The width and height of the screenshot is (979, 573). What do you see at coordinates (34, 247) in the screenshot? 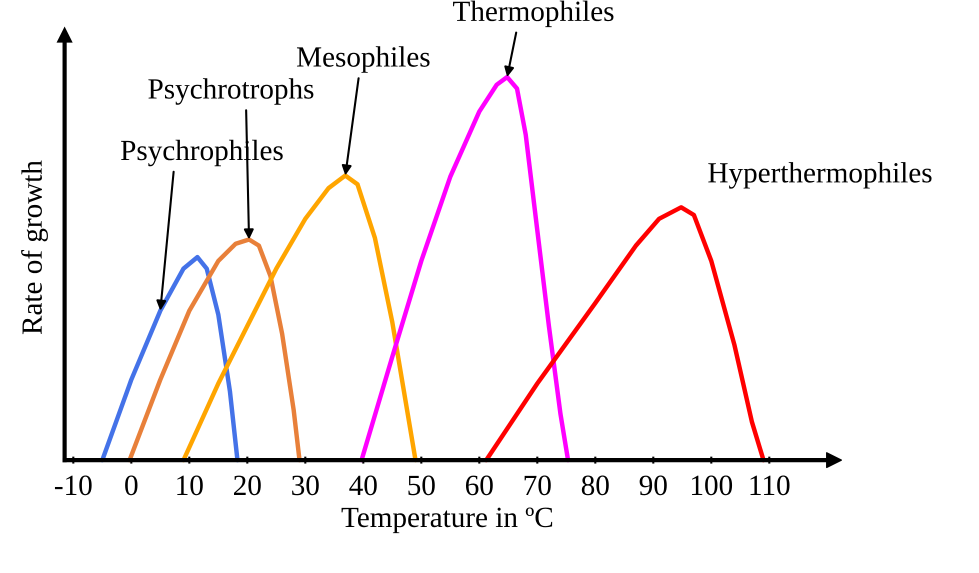
I see `y-axis-title: Rate of growth` at bounding box center [34, 247].